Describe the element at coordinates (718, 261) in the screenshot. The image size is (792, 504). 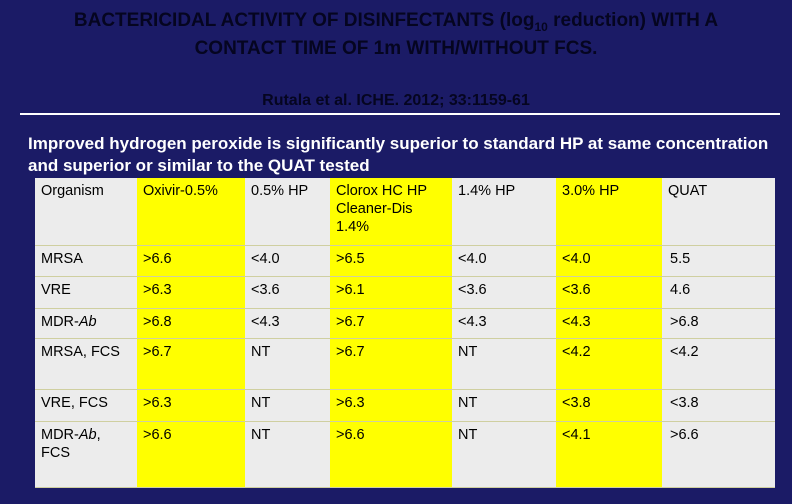
I see `value-cell: 5.5` at that location.